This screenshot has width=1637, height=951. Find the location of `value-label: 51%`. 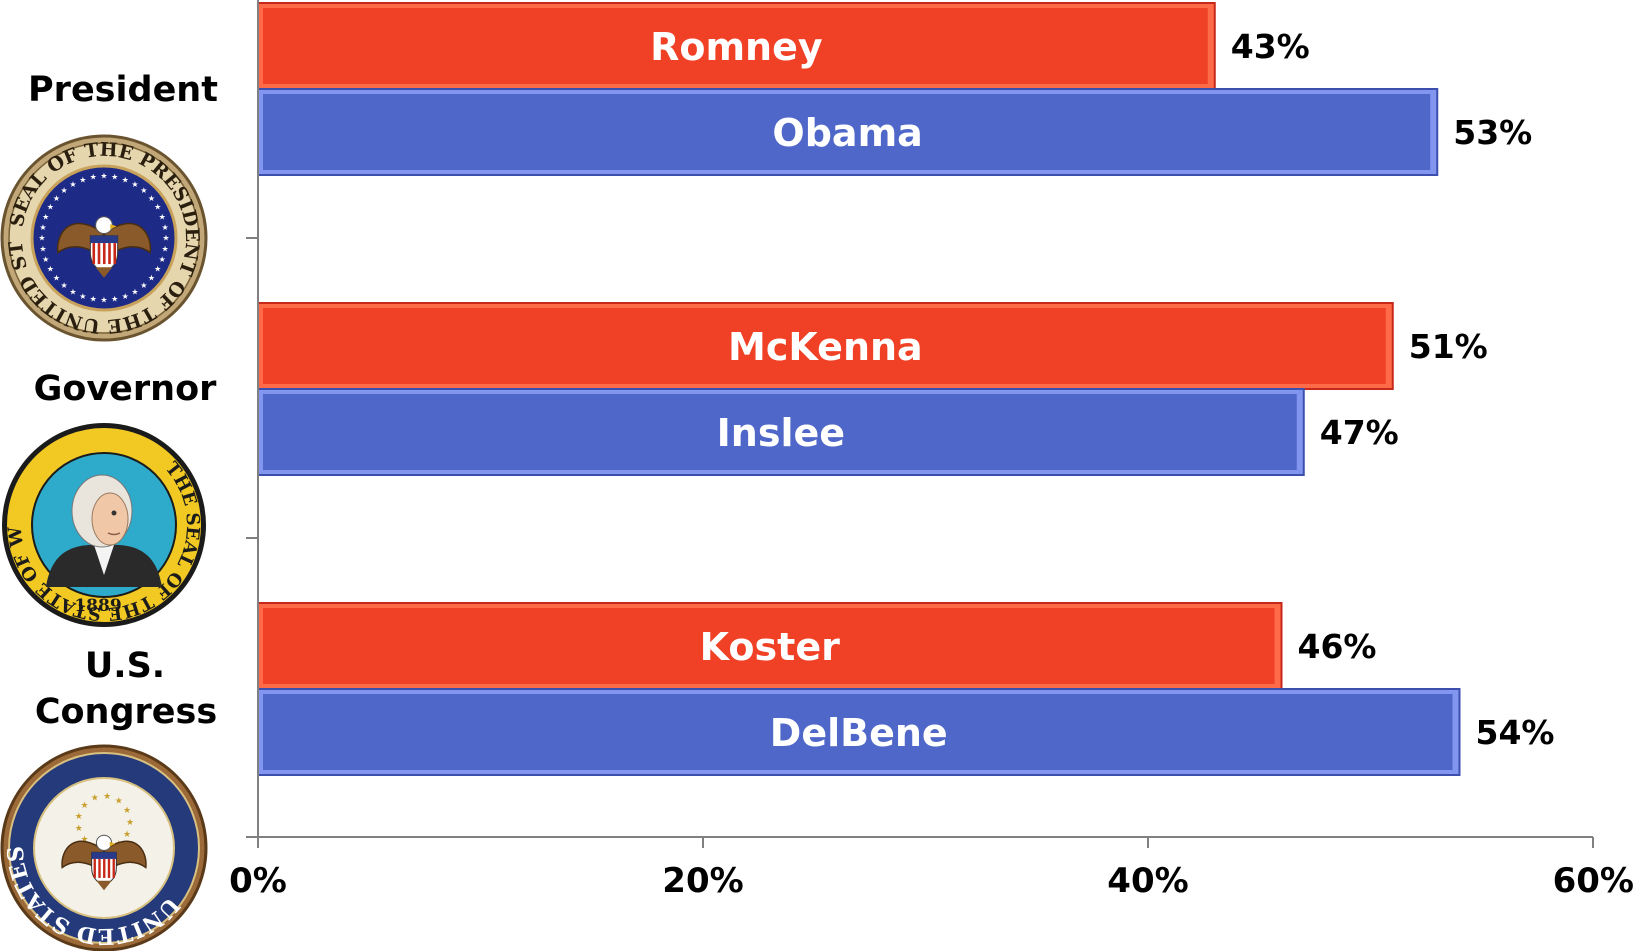

value-label: 51% is located at coordinates (1448, 346).